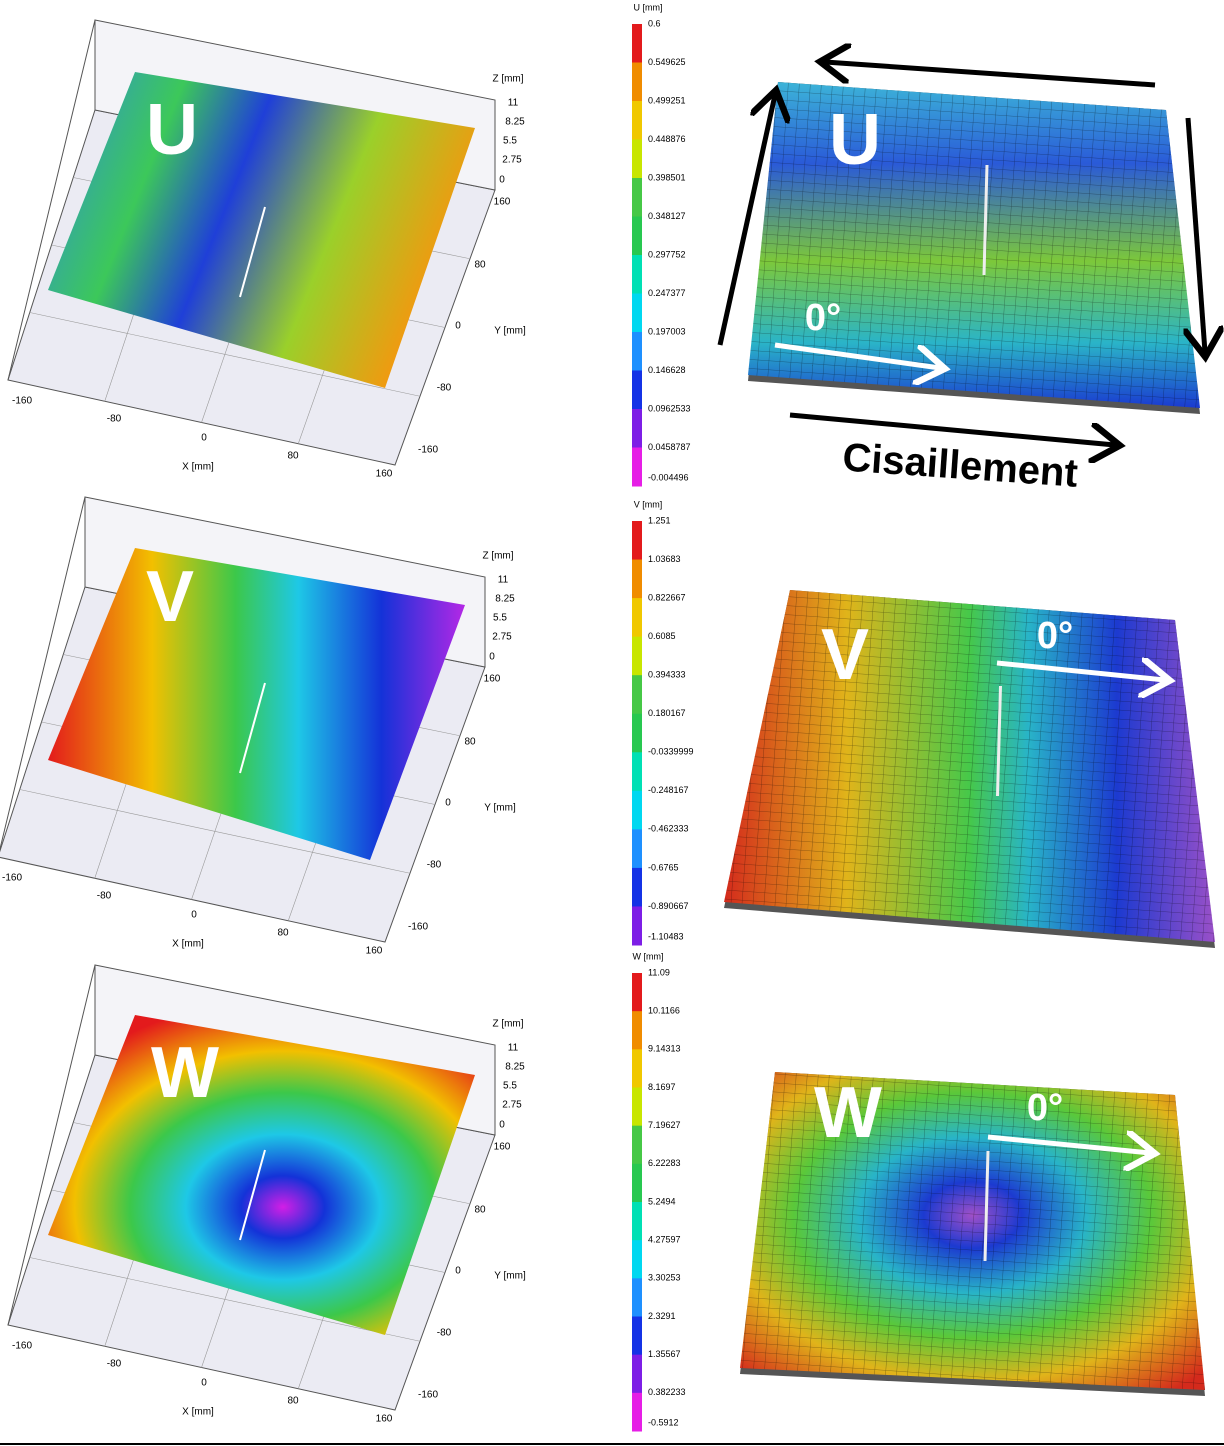 This screenshot has width=1224, height=1446. What do you see at coordinates (663, 1422) in the screenshot?
I see `colorbar-label: -0.5912` at bounding box center [663, 1422].